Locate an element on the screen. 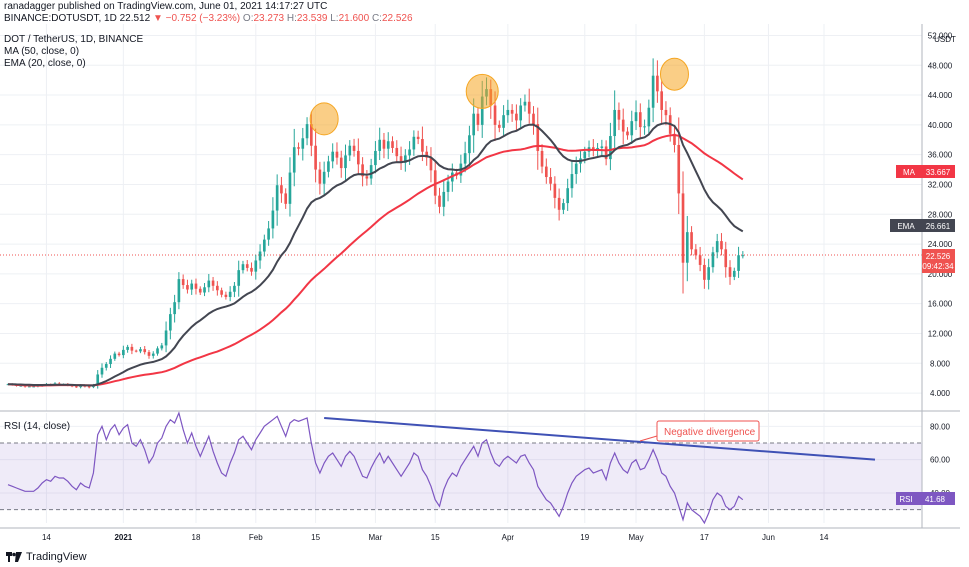 This screenshot has width=969, height=567. divergence-label: Negative divergence is located at coordinates (710, 432).